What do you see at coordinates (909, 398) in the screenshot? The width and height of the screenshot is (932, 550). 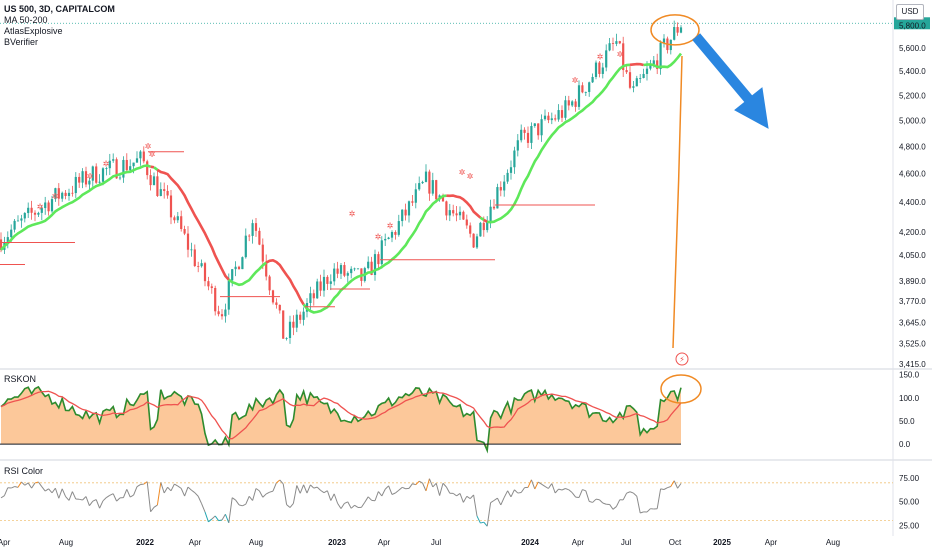 I see `rskon-tick-label: 100.0` at bounding box center [909, 398].